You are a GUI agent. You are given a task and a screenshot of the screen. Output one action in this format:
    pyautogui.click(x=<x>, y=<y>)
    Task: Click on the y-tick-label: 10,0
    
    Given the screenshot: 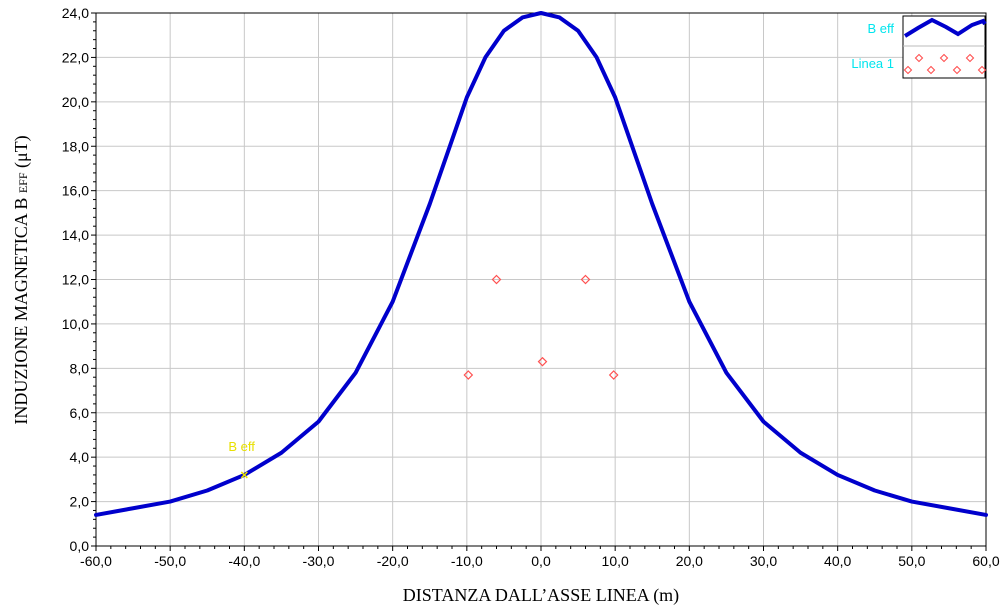 What is the action you would take?
    pyautogui.click(x=75, y=324)
    